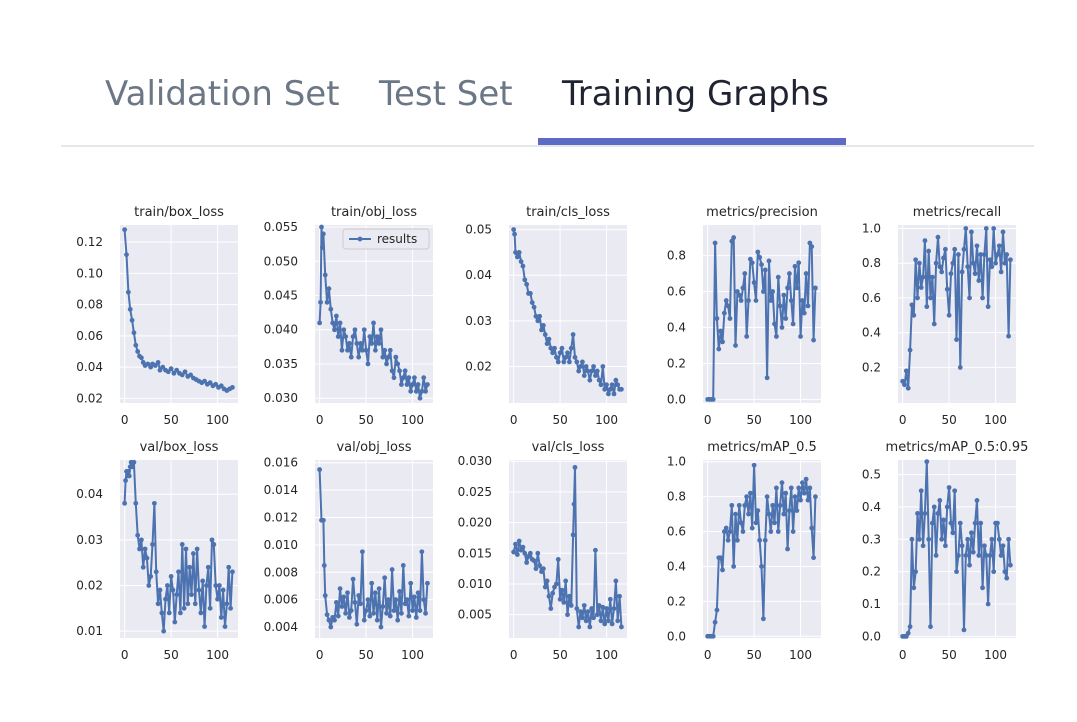 The width and height of the screenshot is (1077, 722). I want to click on tab-validation-set: Validation Set, so click(222, 94).